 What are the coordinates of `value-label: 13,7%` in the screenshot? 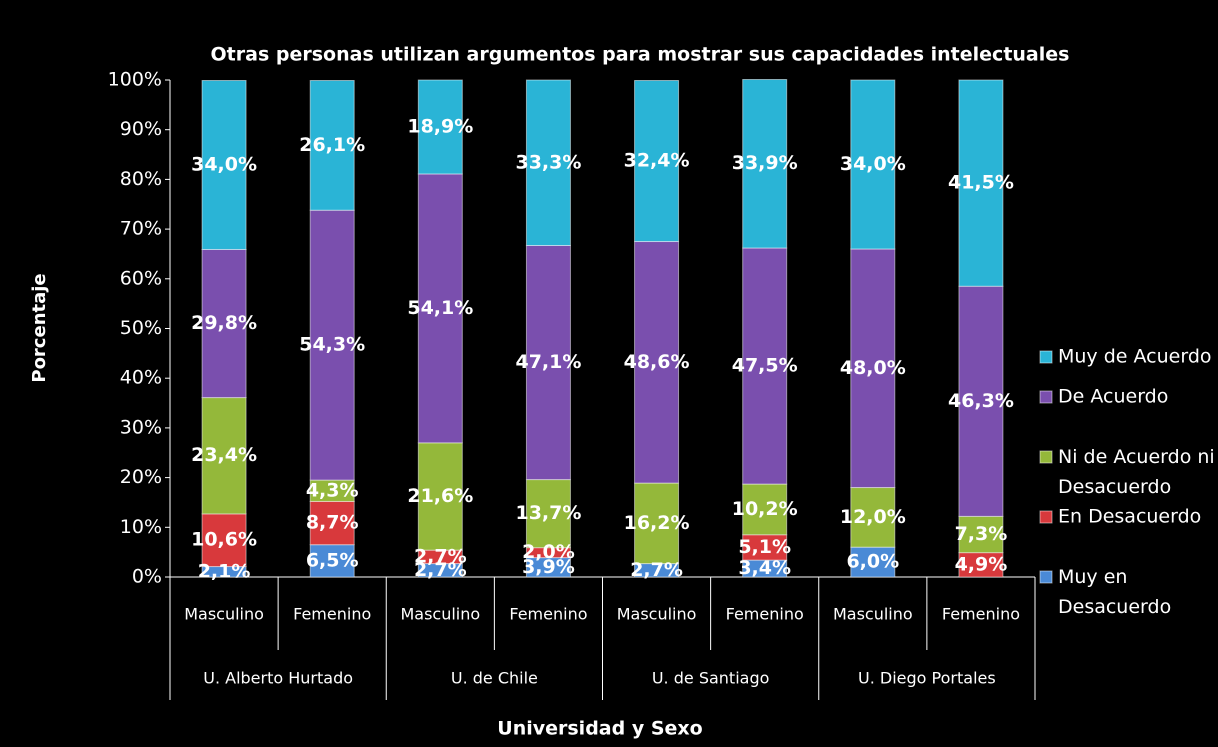 It's located at (548, 513).